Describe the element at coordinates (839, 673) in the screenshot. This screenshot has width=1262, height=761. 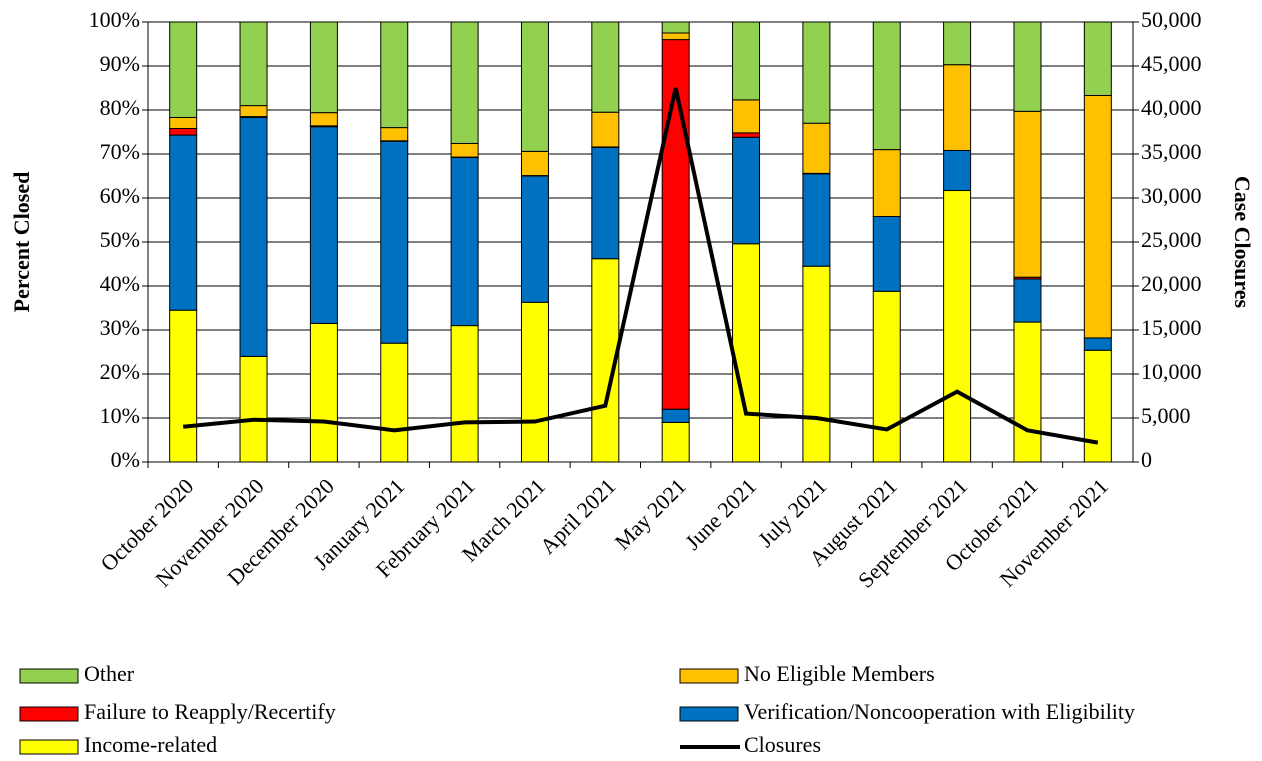
I see `legend-label: No Eligible Members` at that location.